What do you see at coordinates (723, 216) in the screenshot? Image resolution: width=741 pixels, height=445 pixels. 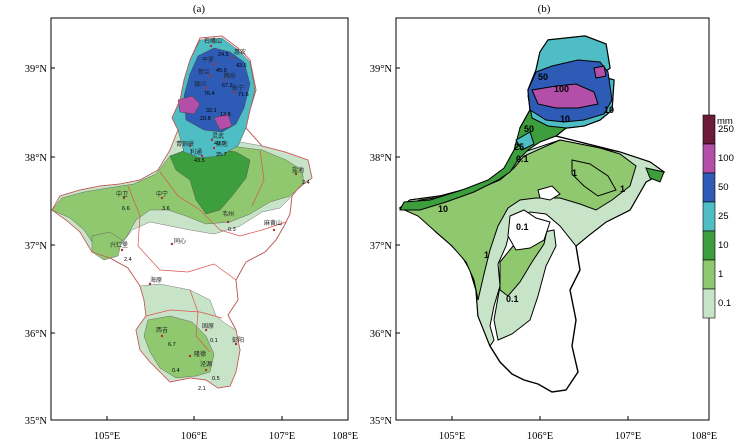 I see `legend-level-label: 25` at bounding box center [723, 216].